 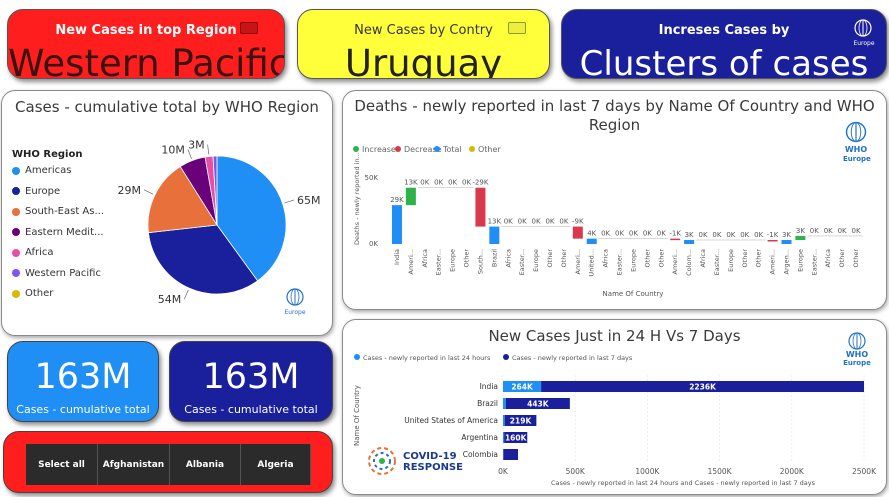 What do you see at coordinates (309, 200) in the screenshot?
I see `pie-data-label: 65M` at bounding box center [309, 200].